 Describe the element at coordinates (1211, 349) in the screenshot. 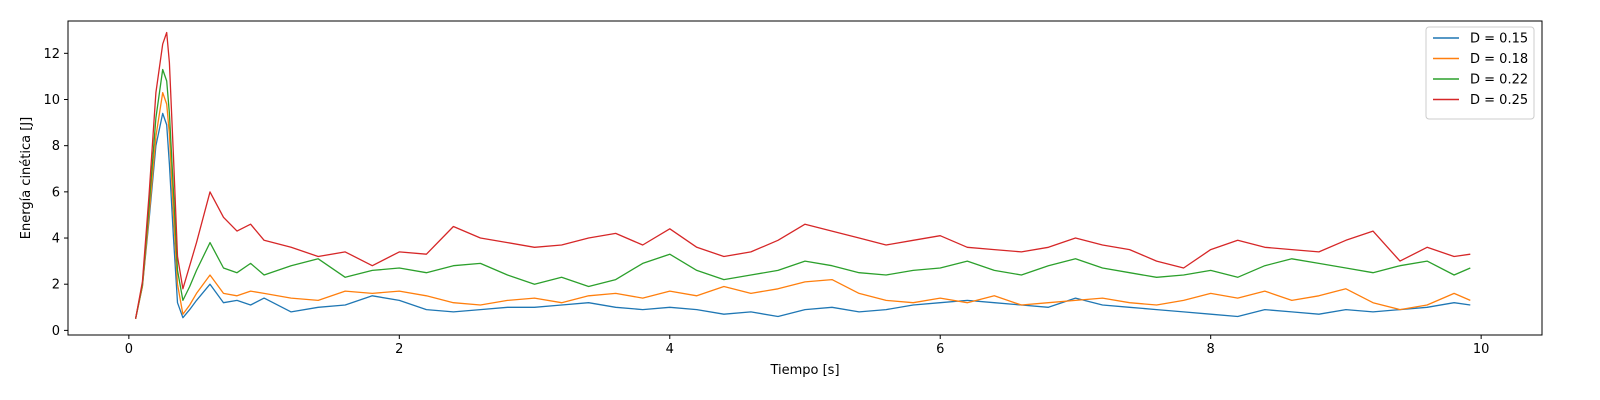

I see `x-tick-label: 8` at that location.